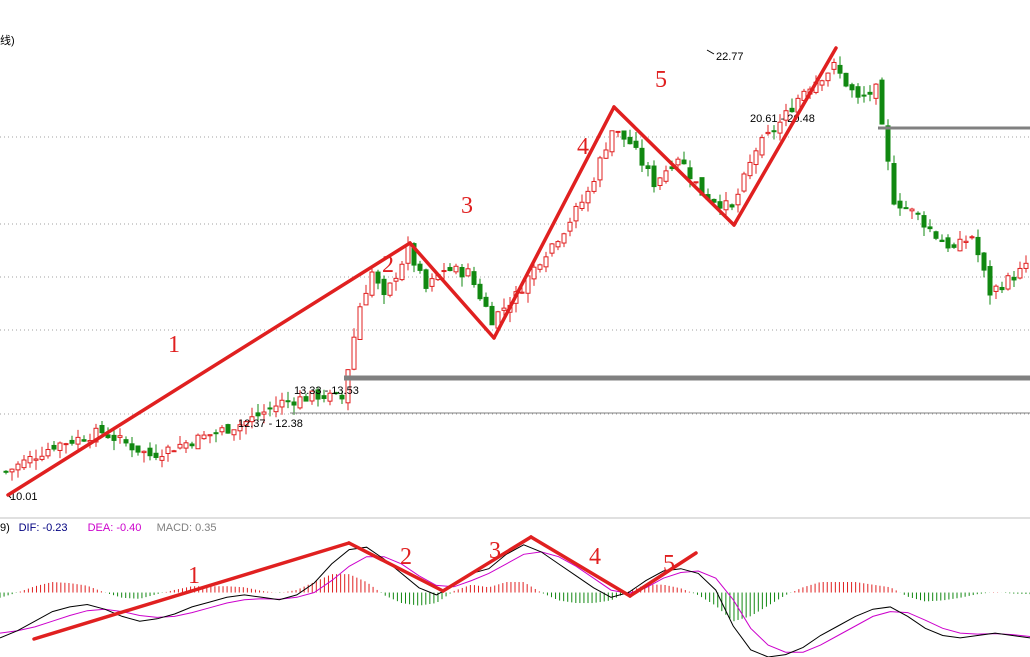 The height and width of the screenshot is (657, 1030). What do you see at coordinates (365, 588) in the screenshot?
I see `macd-wave-lines: 1 2 3 4 5` at bounding box center [365, 588].